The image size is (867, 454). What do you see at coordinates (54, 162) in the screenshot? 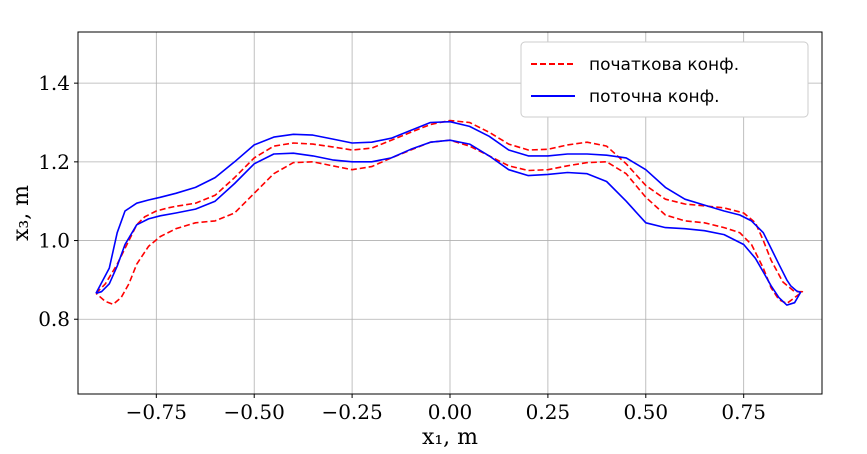
I see `y-tick-label: 1.2` at bounding box center [54, 162].